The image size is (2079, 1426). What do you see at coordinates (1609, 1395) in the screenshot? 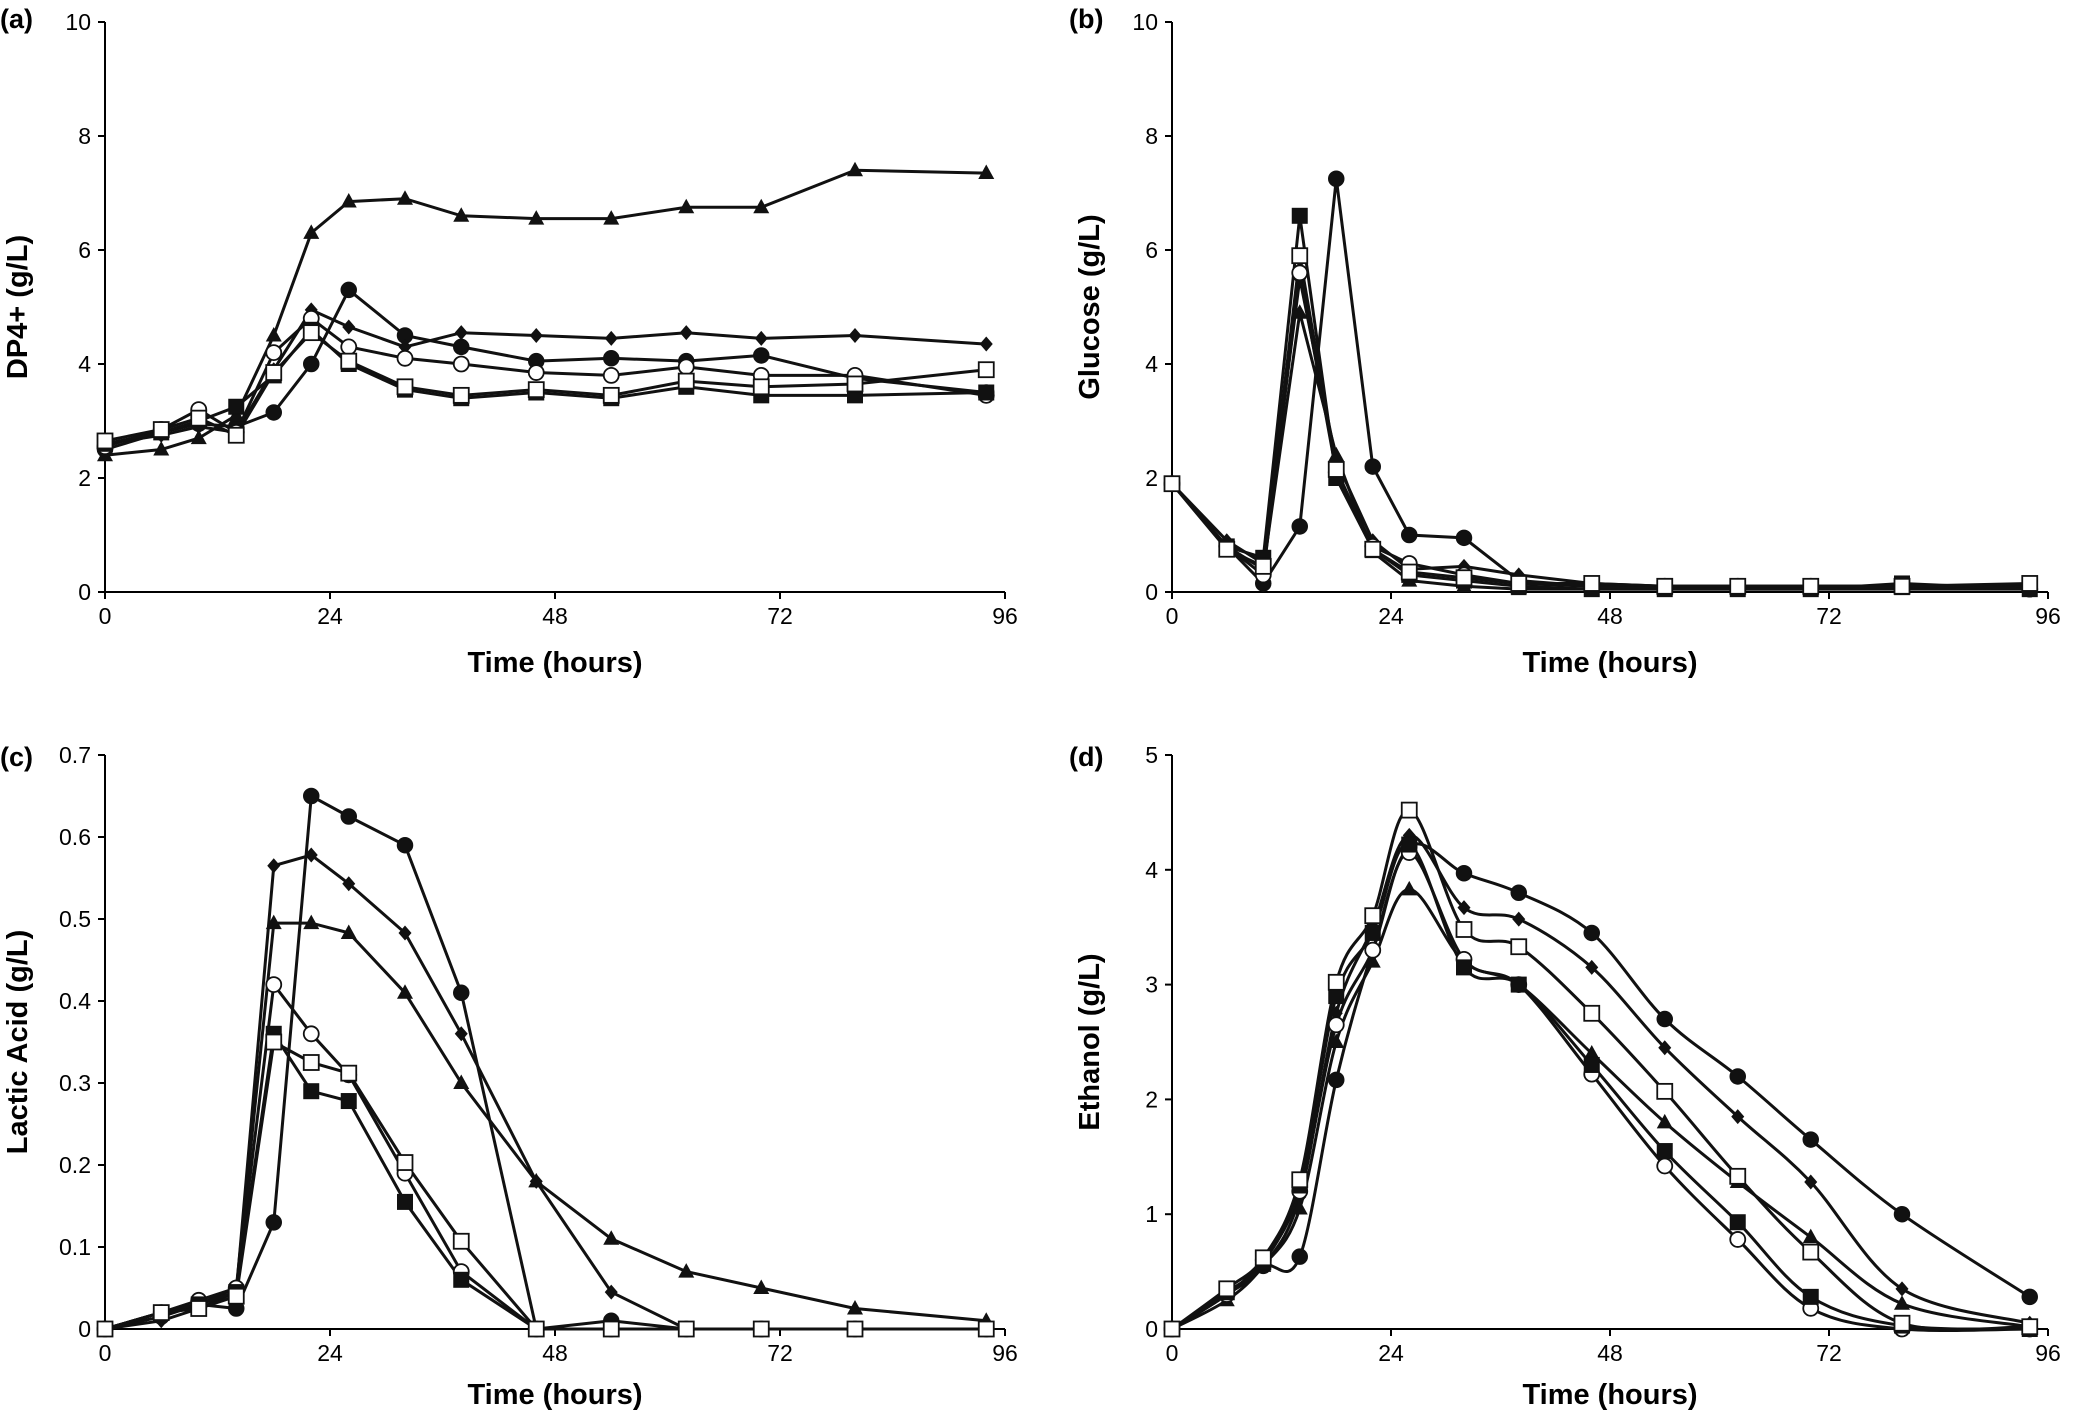
I see `x-axis-title: Time (hours)` at bounding box center [1609, 1395].